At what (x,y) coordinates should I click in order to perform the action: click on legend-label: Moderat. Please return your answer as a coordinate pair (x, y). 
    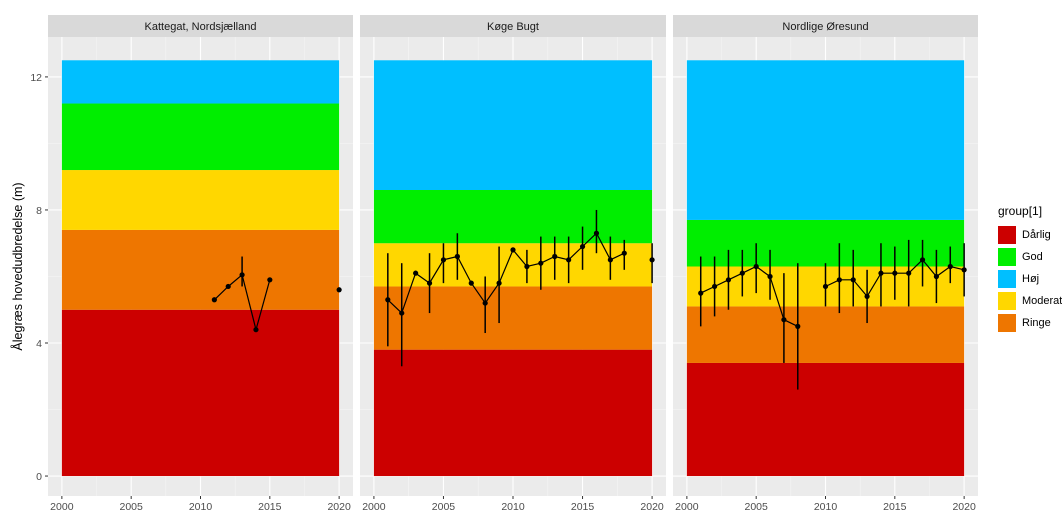
    Looking at the image, I should click on (1042, 301).